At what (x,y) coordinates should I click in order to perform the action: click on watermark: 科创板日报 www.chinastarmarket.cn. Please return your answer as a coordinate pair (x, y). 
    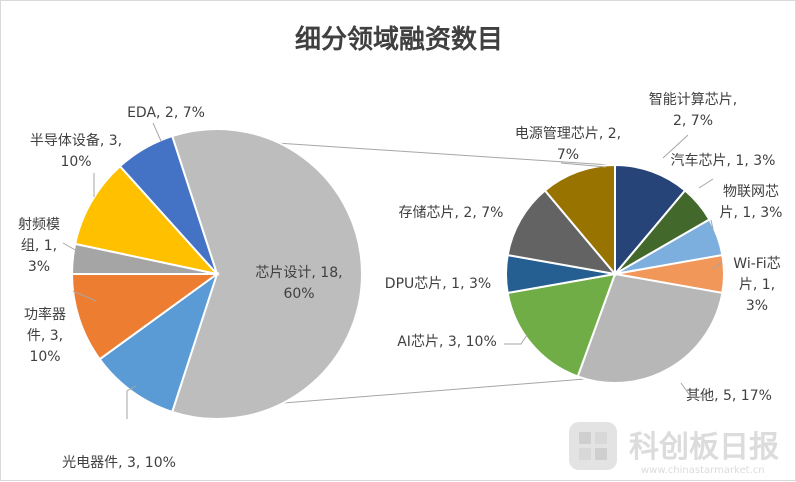
    Looking at the image, I should click on (674, 449).